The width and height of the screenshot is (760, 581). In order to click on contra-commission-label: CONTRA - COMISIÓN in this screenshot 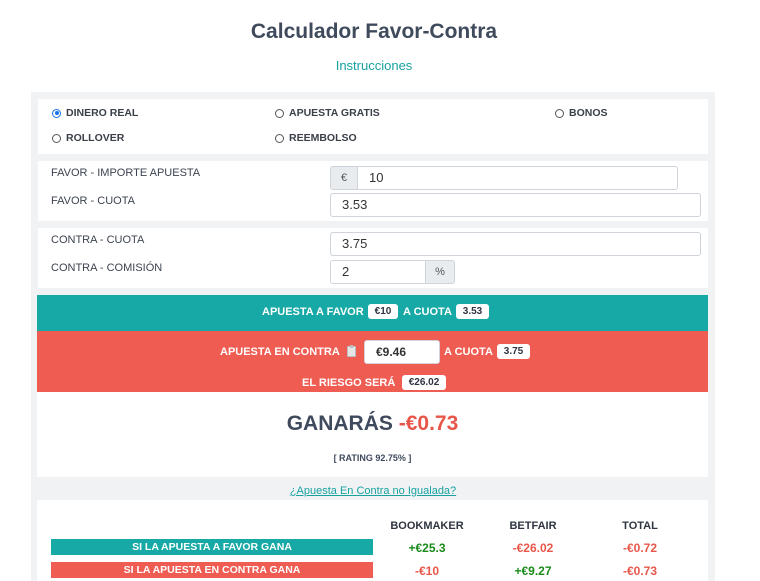, I will do `click(107, 268)`.